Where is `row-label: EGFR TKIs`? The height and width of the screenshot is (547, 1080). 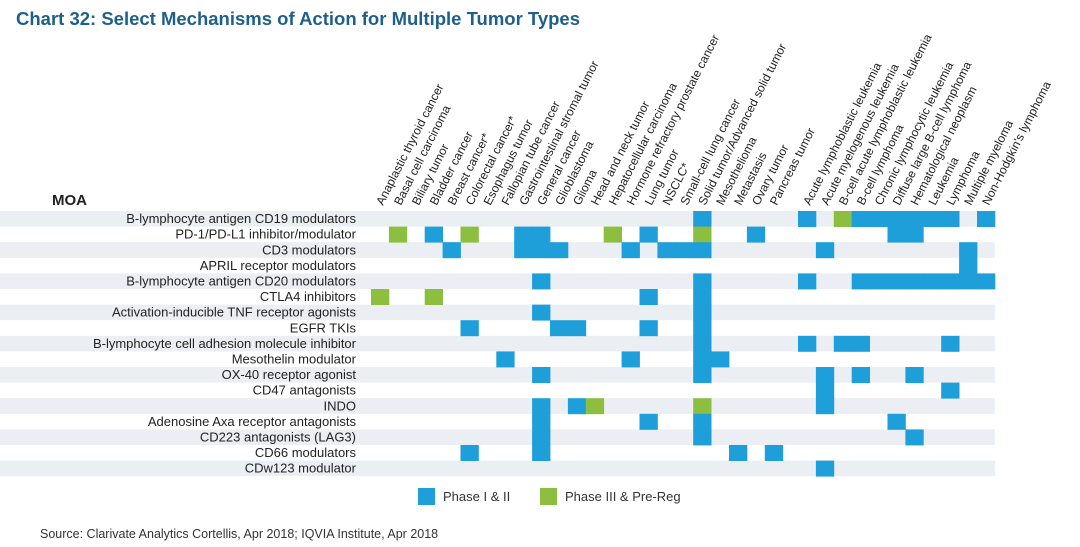 row-label: EGFR TKIs is located at coordinates (323, 327).